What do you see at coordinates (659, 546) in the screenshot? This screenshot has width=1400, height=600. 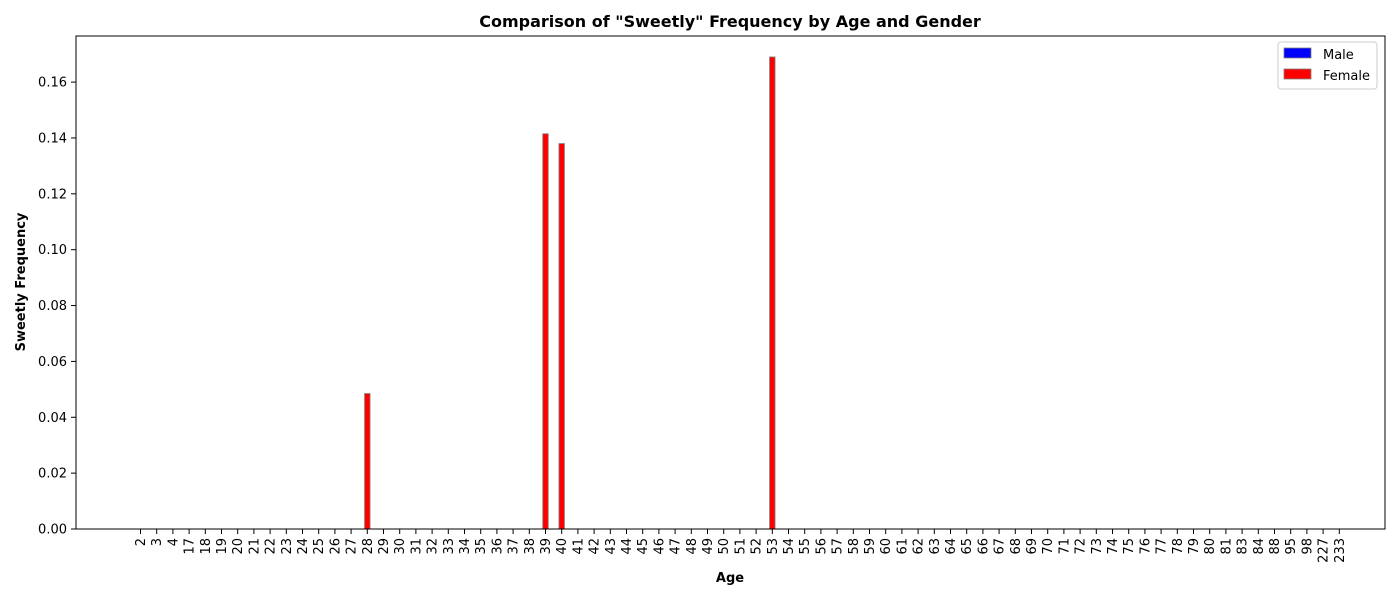 I see `x-tick-label: 46` at bounding box center [659, 546].